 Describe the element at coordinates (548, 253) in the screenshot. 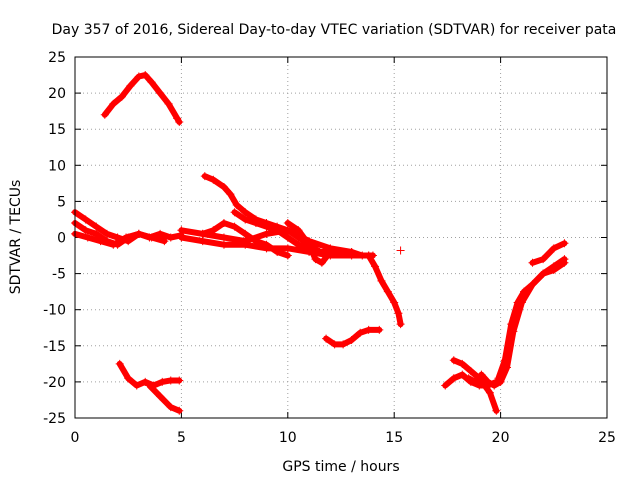

I see `series-arc-t` at that location.